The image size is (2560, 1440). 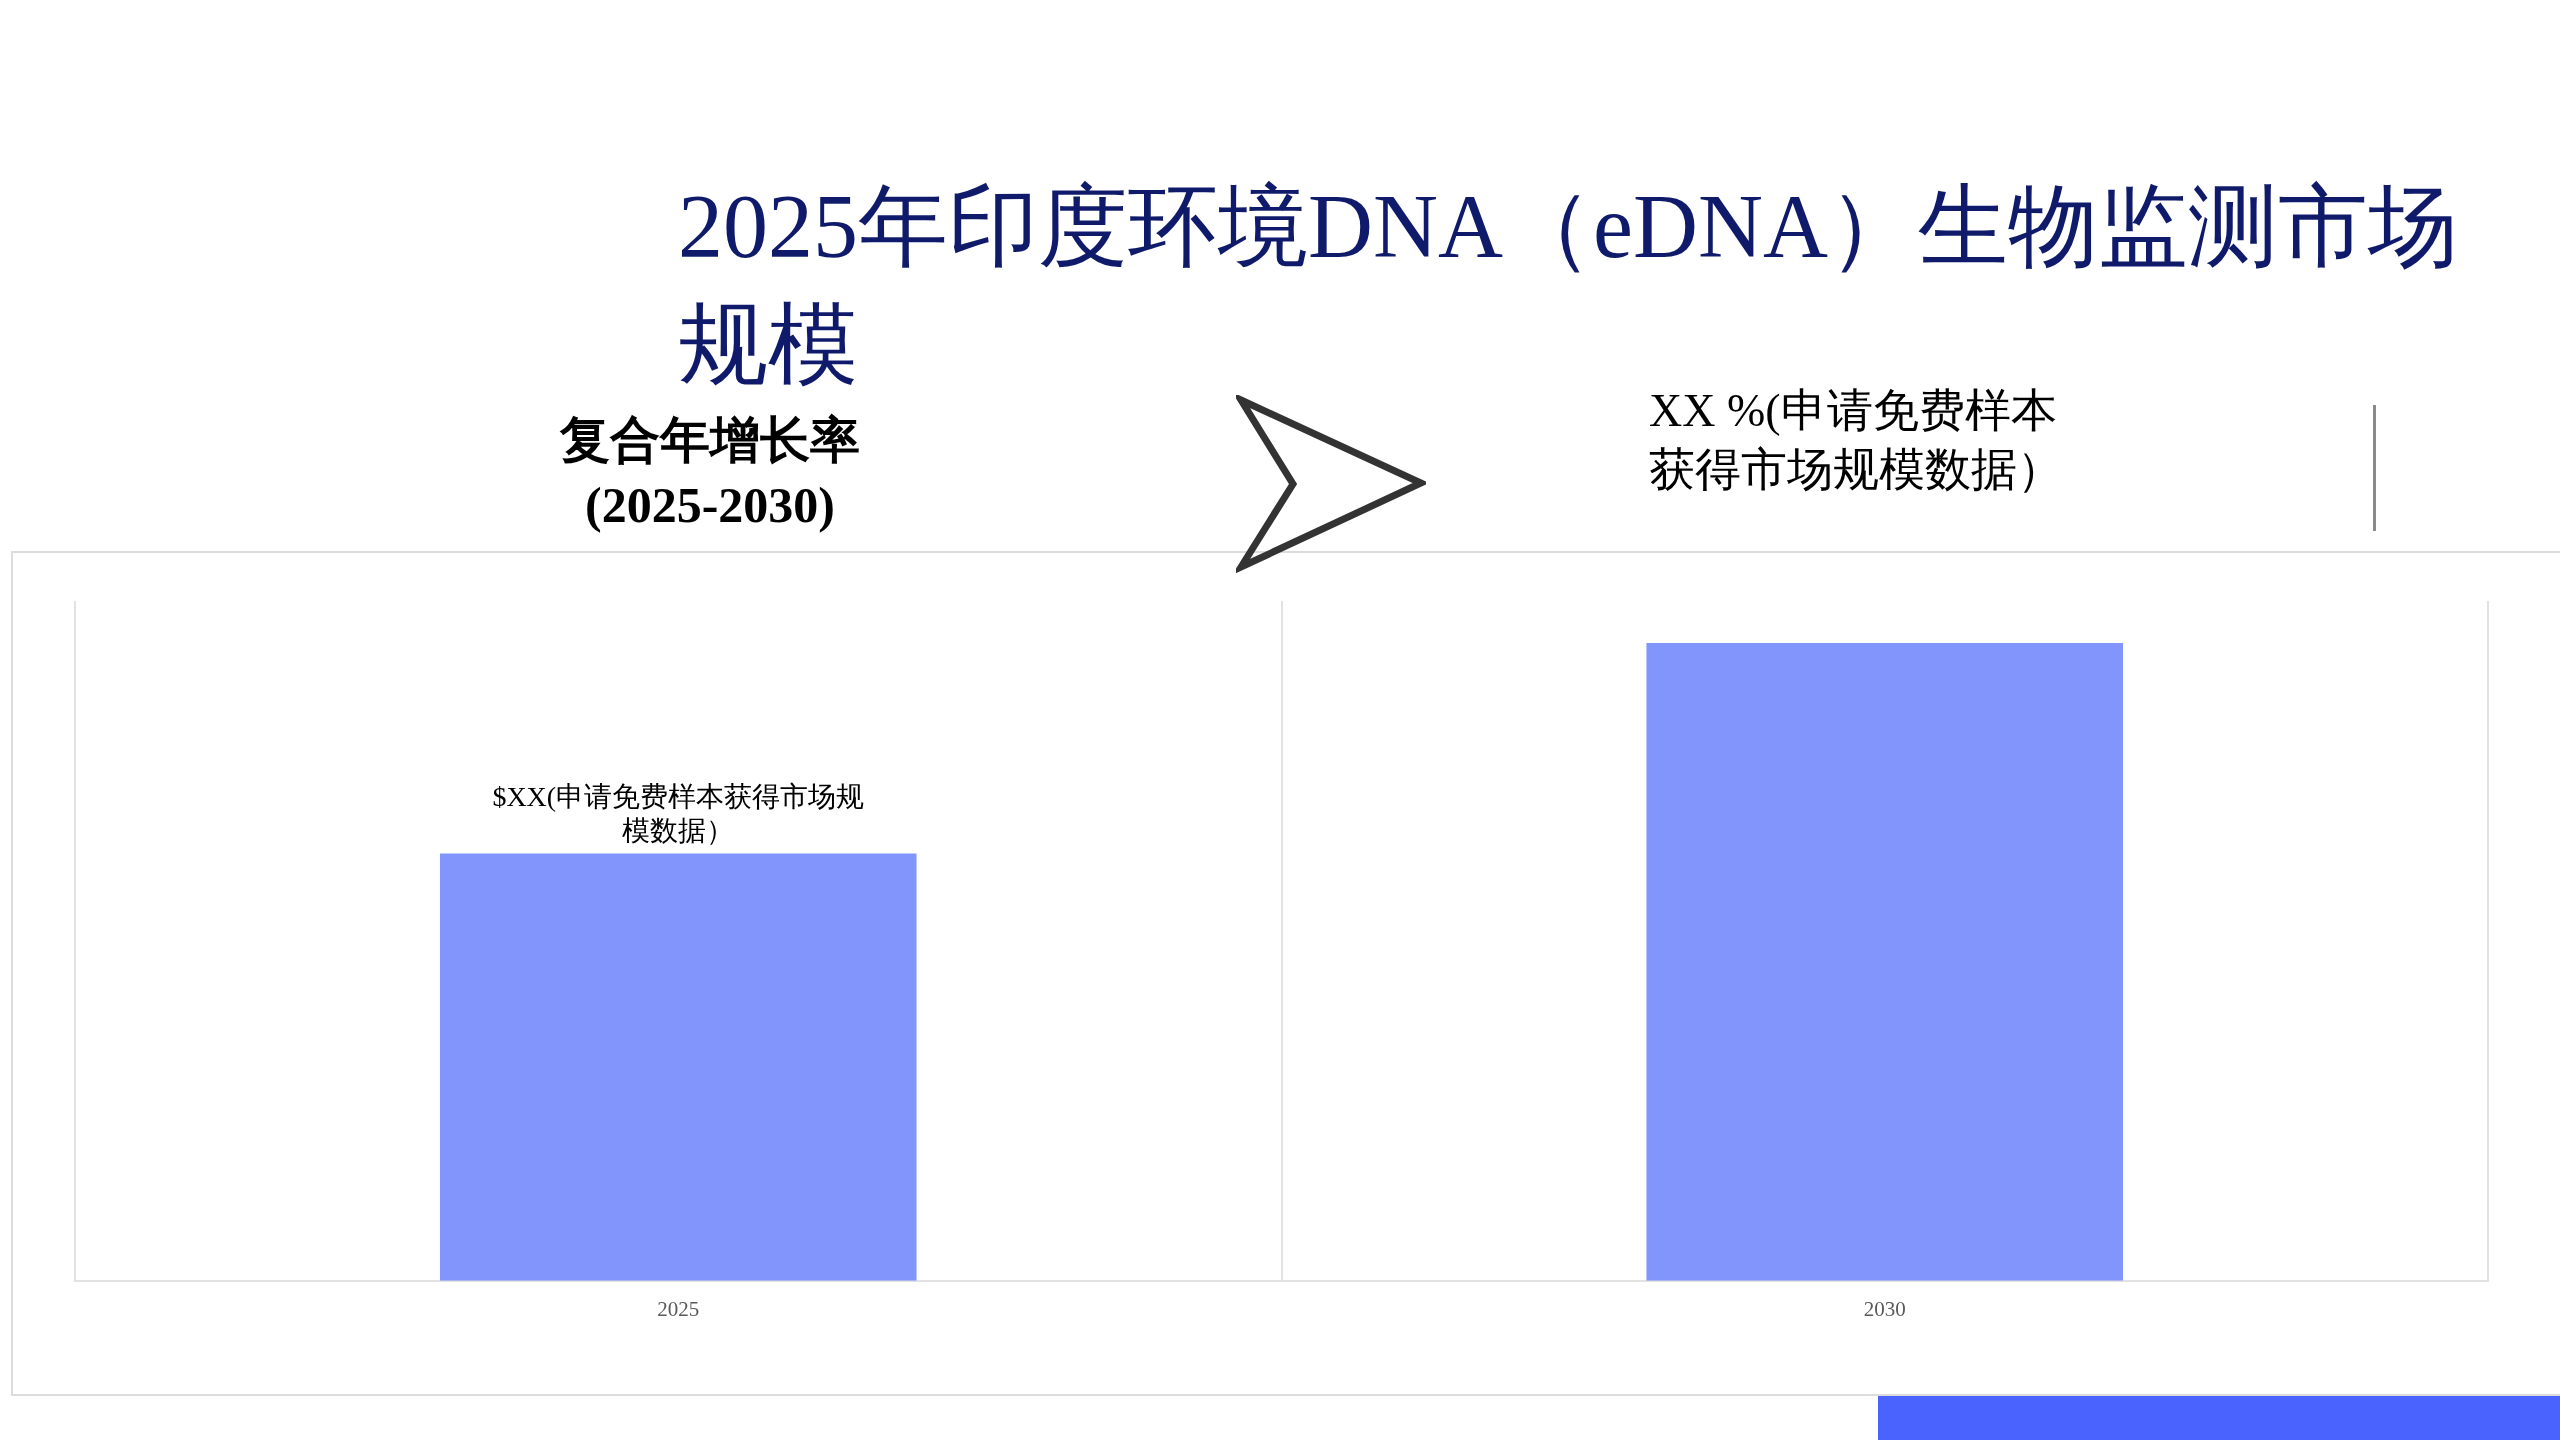 What do you see at coordinates (710, 473) in the screenshot?
I see `text: 复合年增长率 (2025-2030)` at bounding box center [710, 473].